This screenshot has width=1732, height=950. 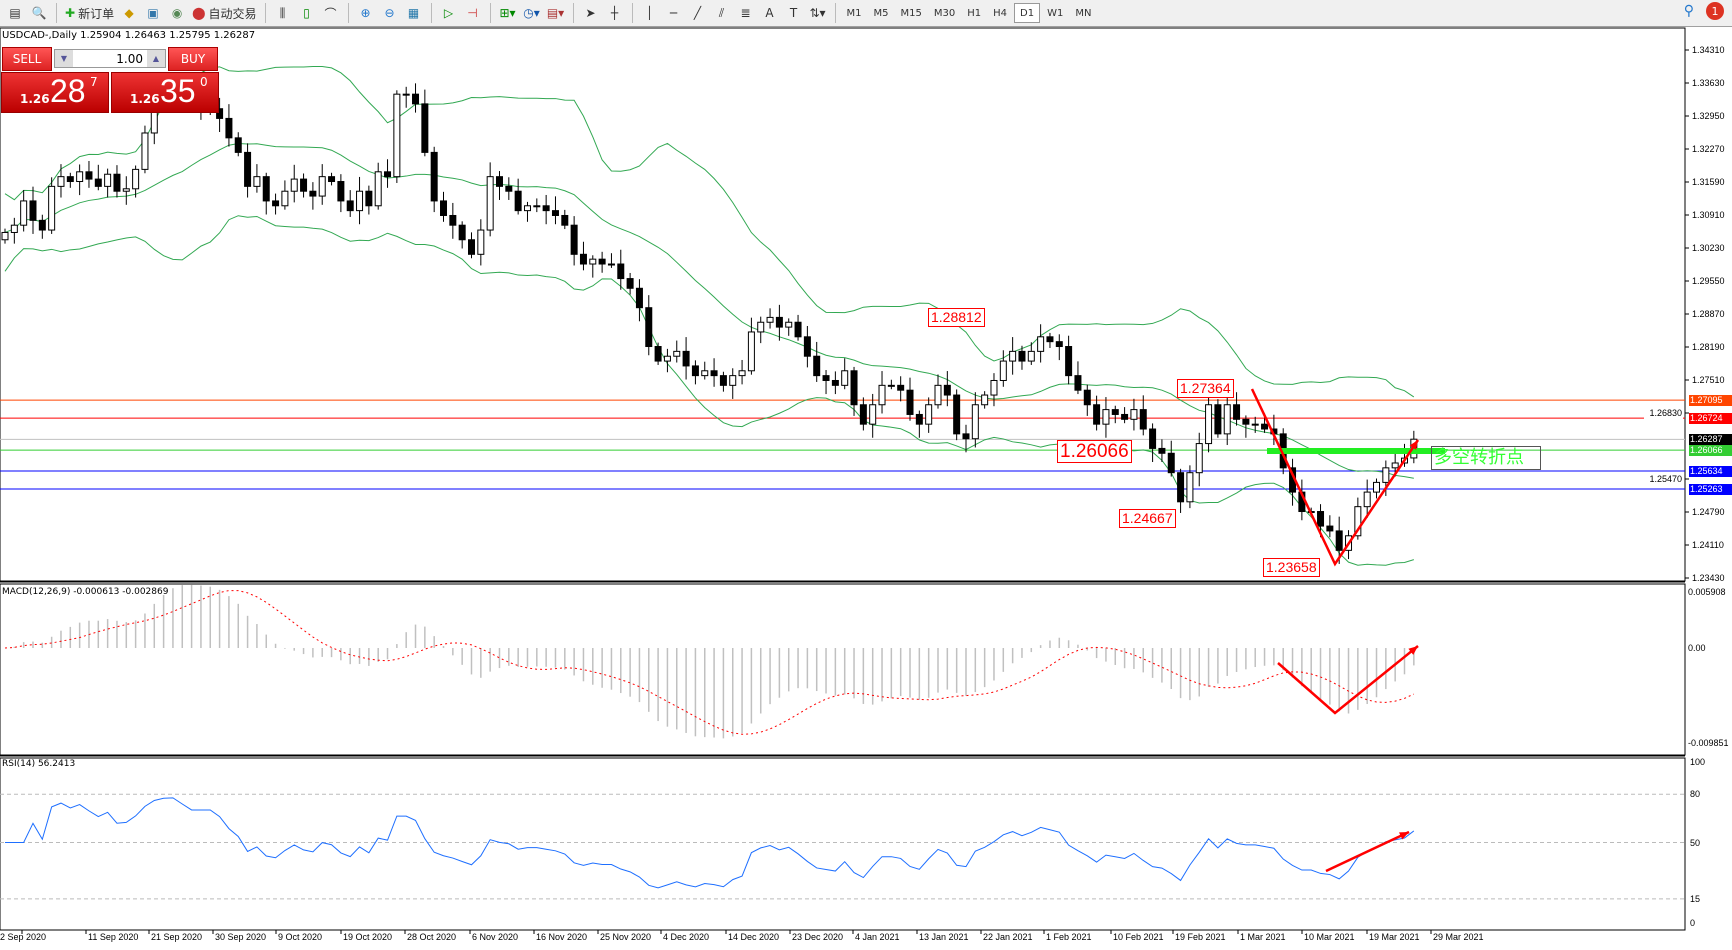 I want to click on price-line-tag: 1.26066, so click(x=1710, y=450).